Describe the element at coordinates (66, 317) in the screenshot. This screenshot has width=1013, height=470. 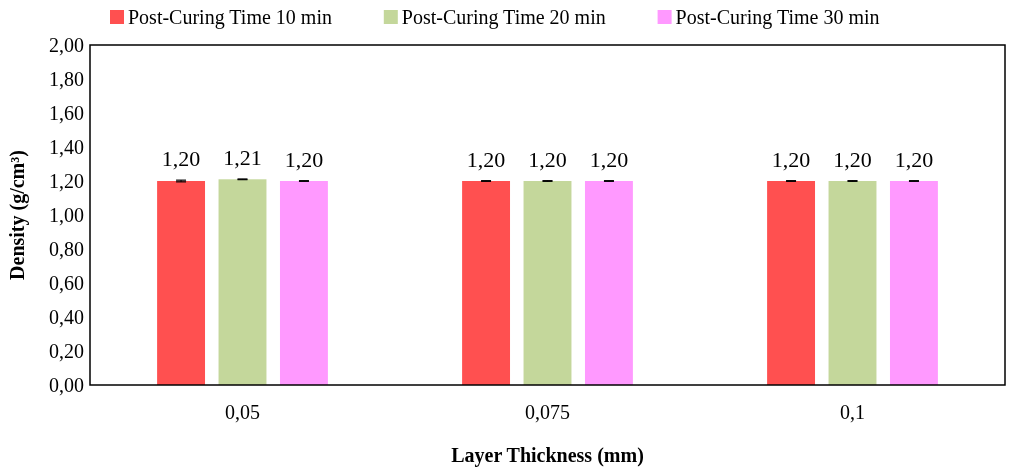
I see `y-tick-label: 0,40` at that location.